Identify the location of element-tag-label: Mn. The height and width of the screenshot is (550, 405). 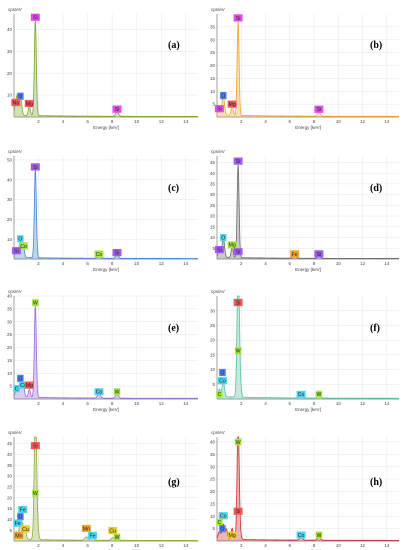
(18, 536).